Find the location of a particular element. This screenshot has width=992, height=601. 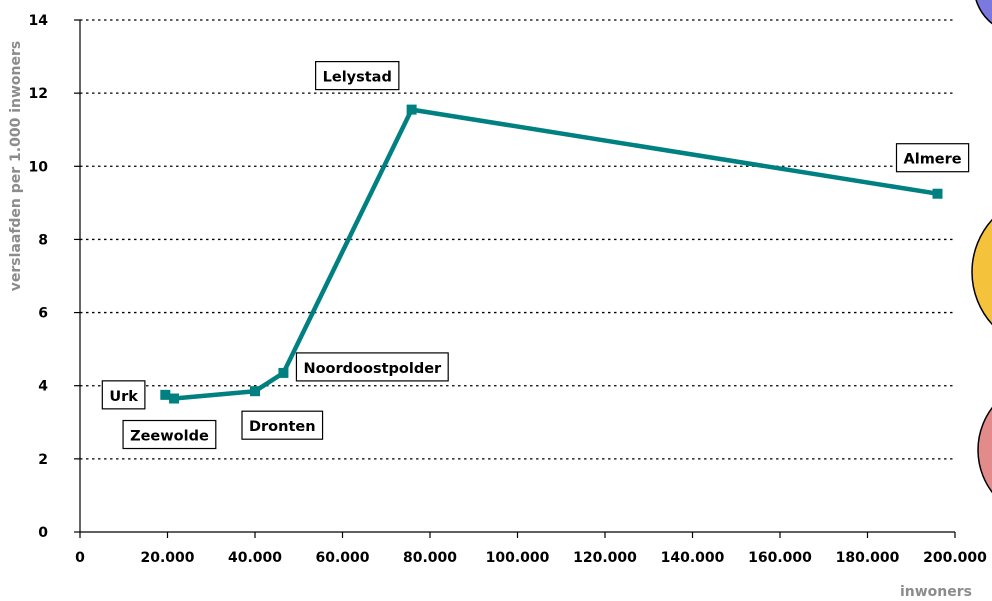

point-label-text: Noordoostpolder is located at coordinates (372, 369).